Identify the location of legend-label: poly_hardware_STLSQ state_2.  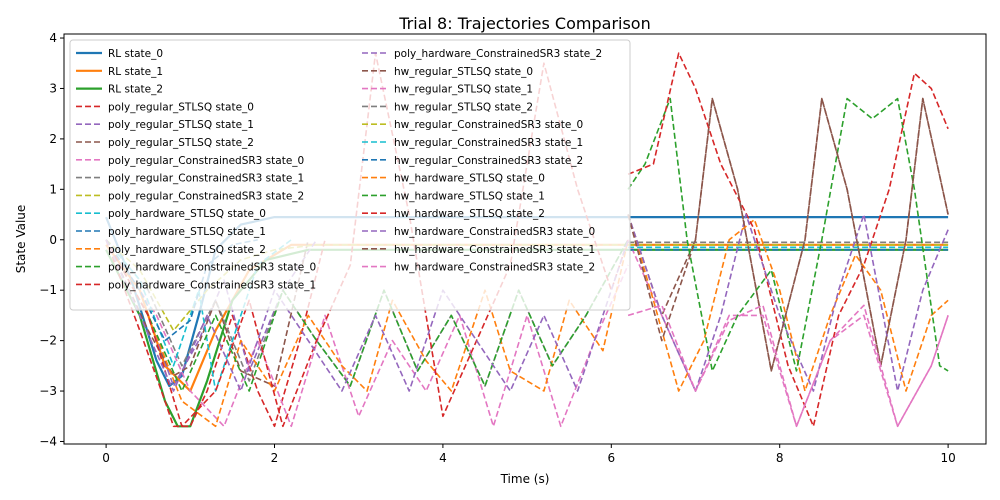
(187, 250).